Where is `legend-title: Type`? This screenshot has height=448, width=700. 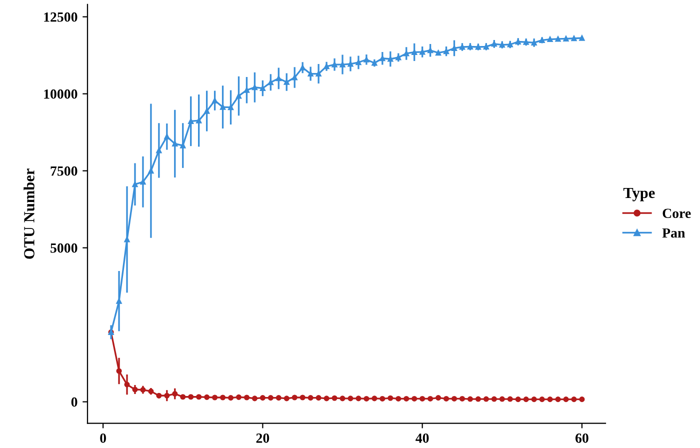 legend-title: Type is located at coordinates (639, 195).